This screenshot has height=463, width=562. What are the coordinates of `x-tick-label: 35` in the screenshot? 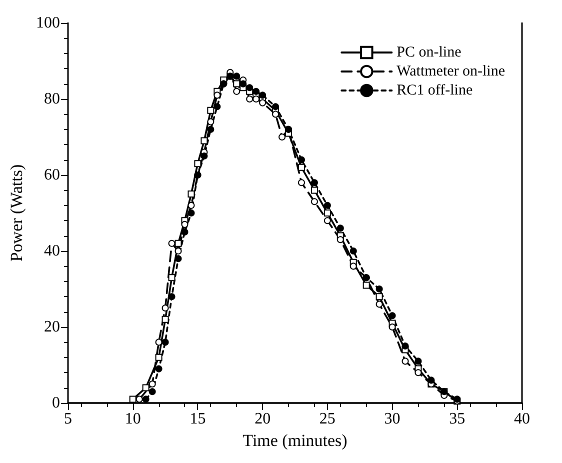 It's located at (457, 419).